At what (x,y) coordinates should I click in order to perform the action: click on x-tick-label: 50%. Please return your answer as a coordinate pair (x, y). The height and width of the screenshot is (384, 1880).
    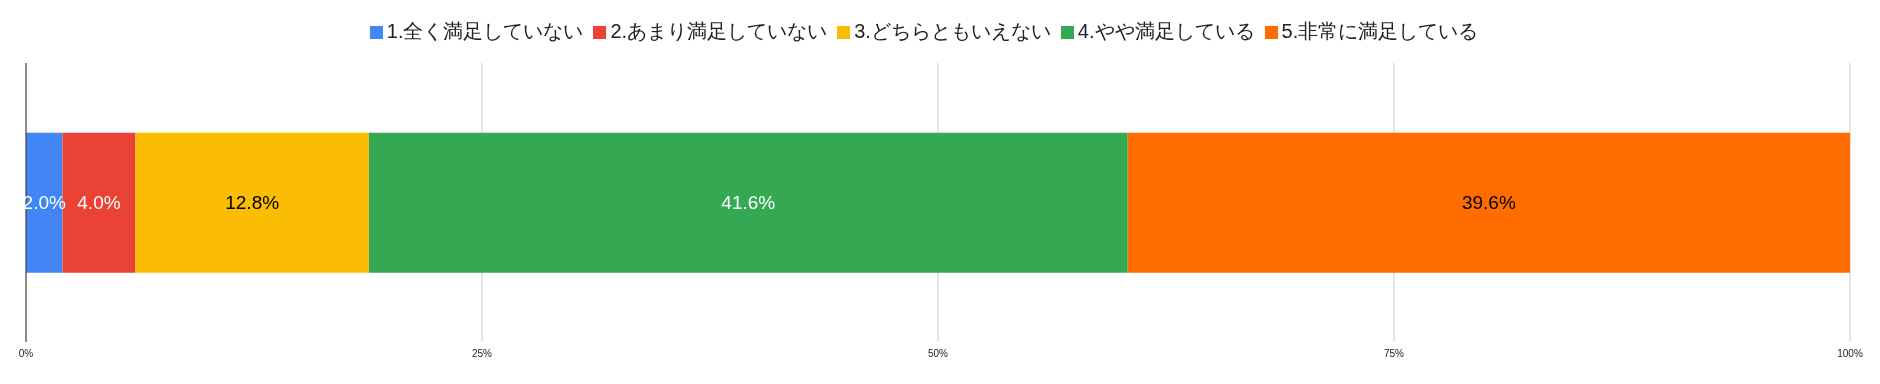
    Looking at the image, I should click on (938, 354).